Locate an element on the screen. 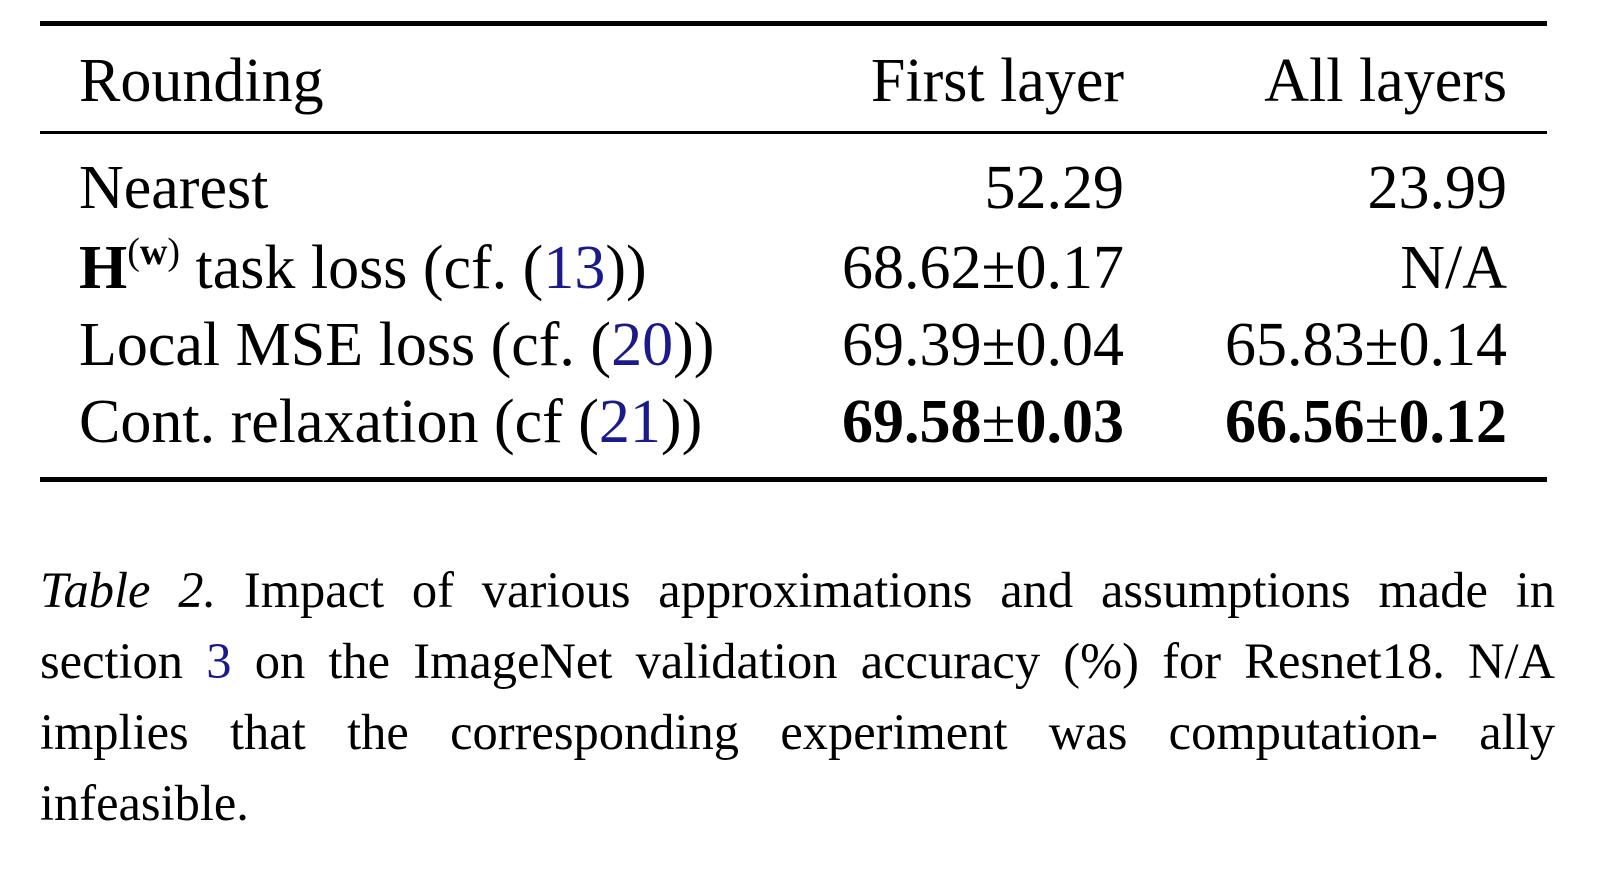  cont-relax-all-pm: ± is located at coordinates (1381, 422).